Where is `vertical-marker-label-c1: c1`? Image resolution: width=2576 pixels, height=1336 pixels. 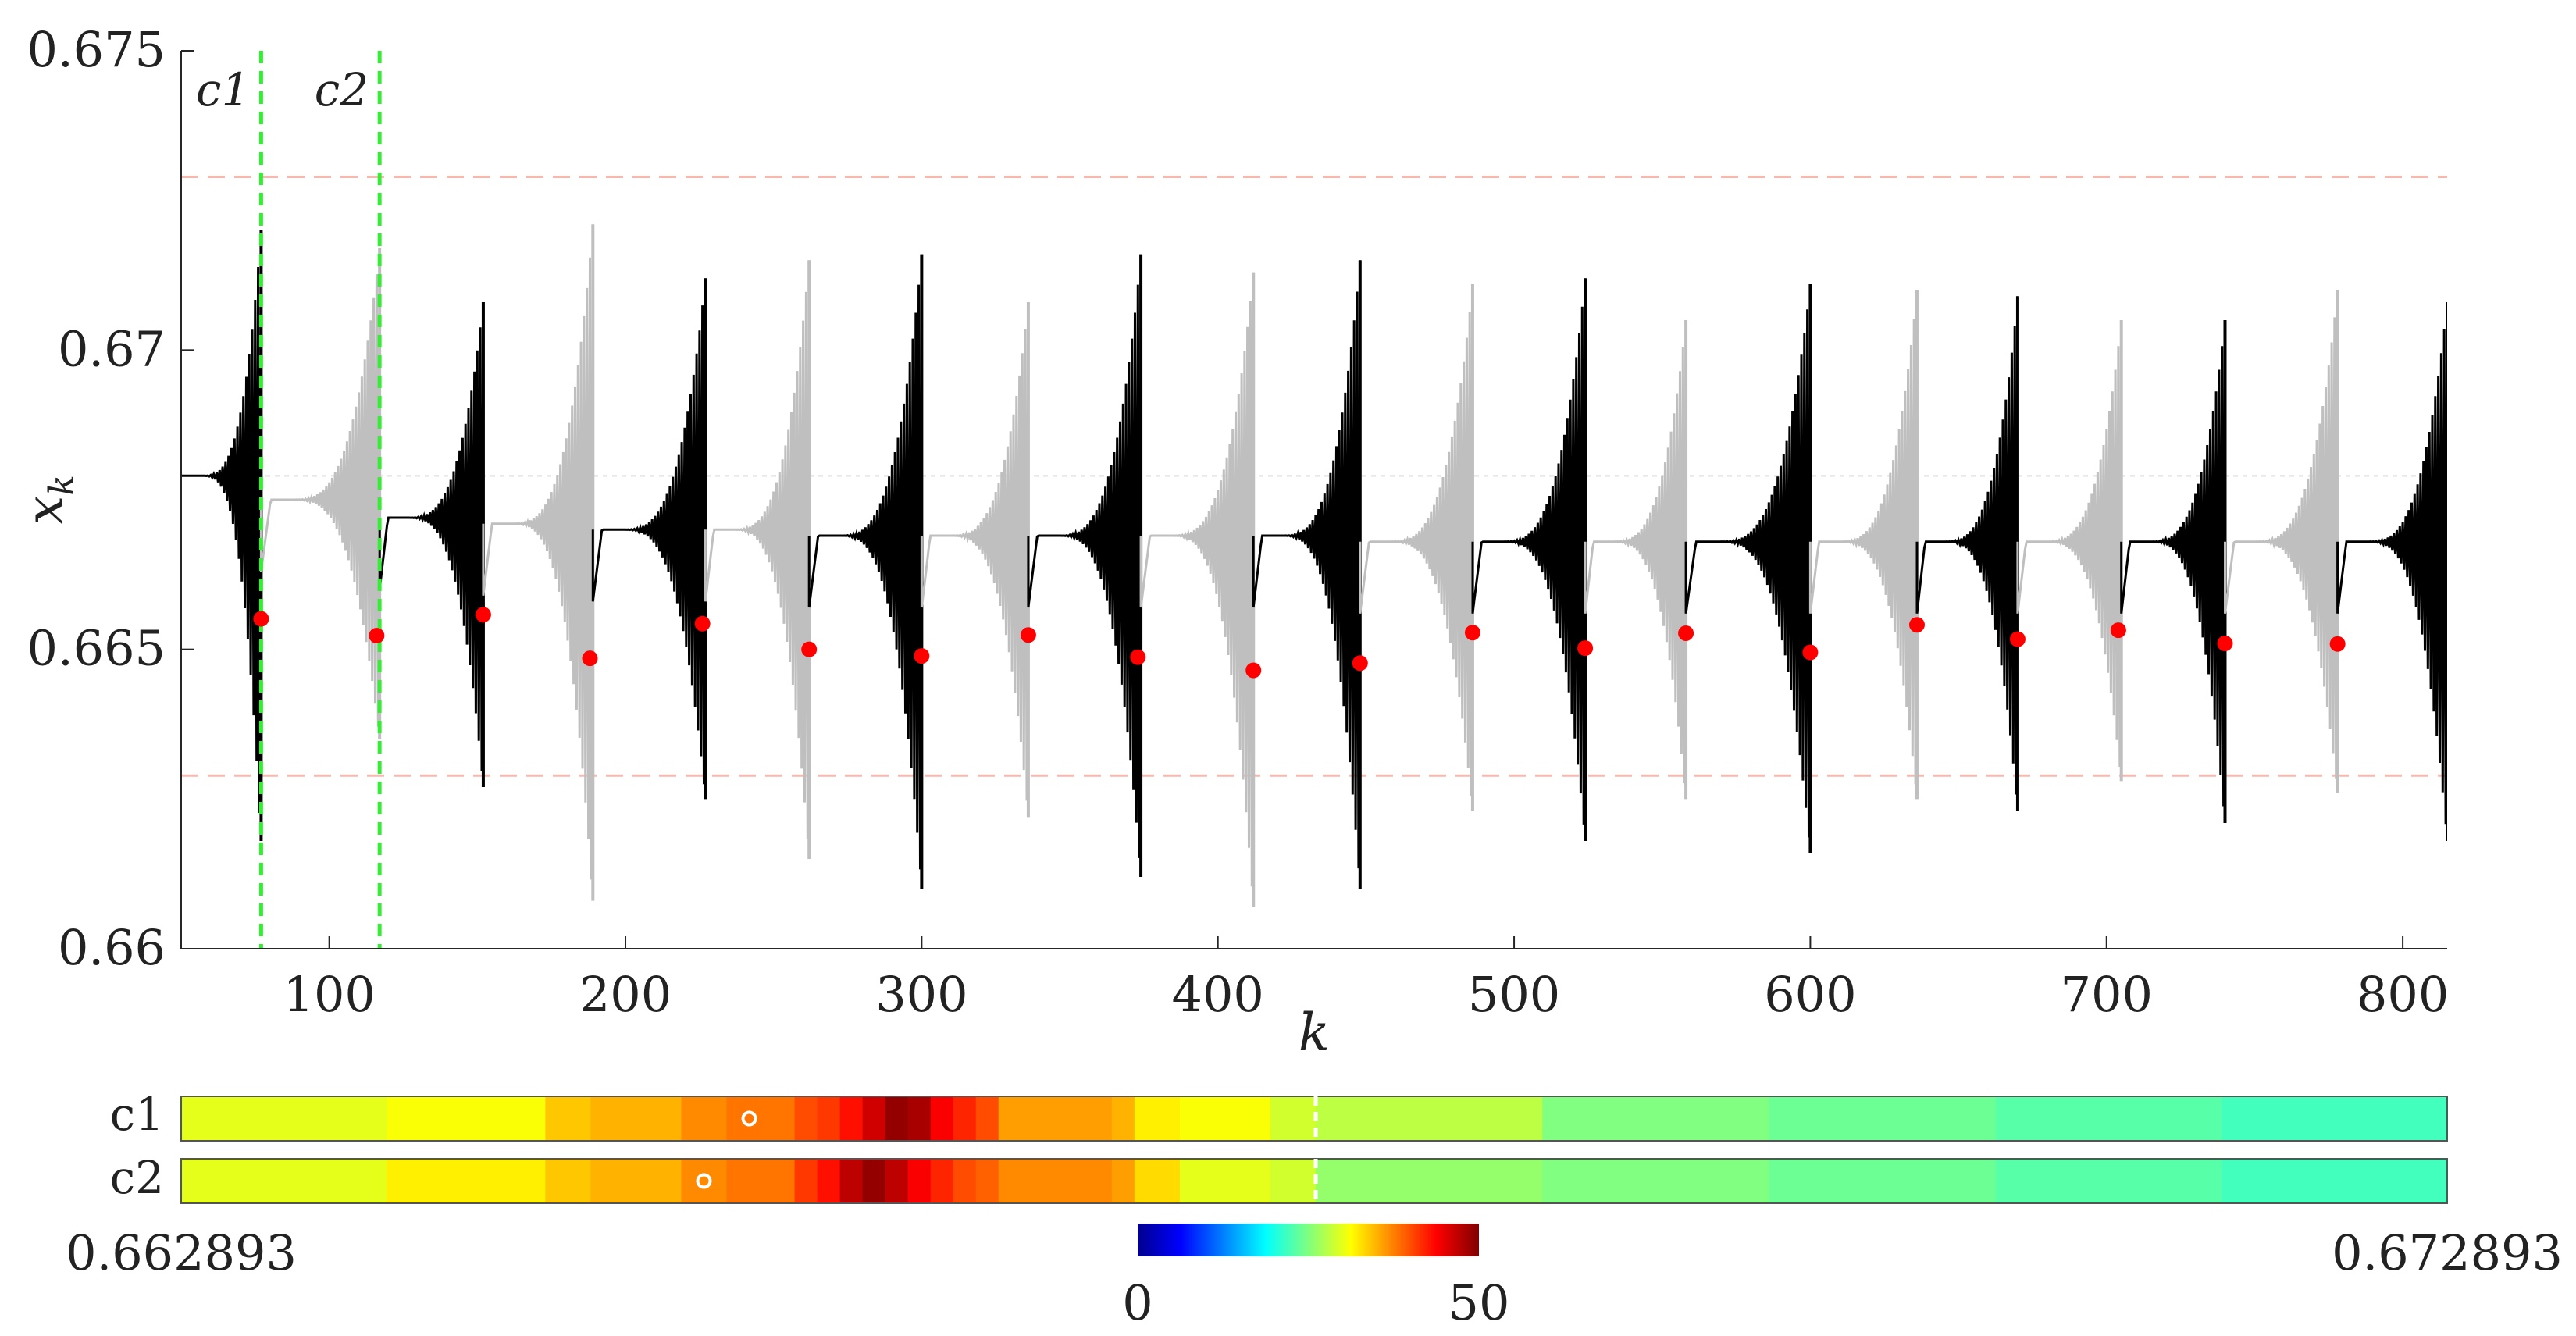 vertical-marker-label-c1: c1 is located at coordinates (223, 89).